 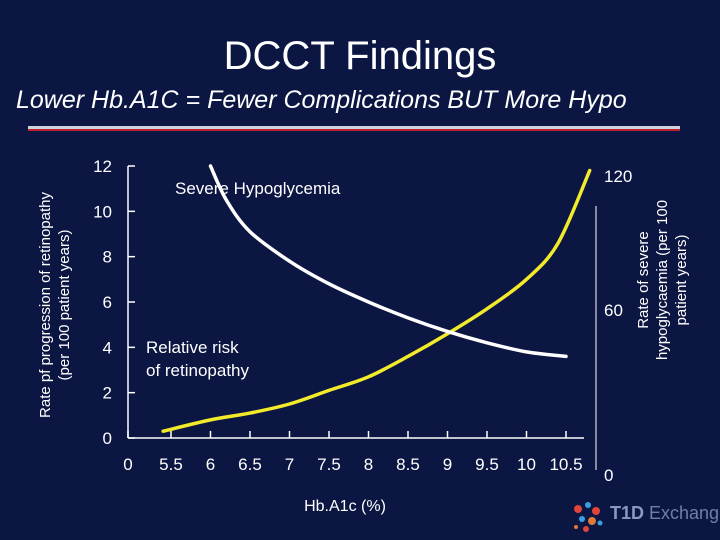 What do you see at coordinates (408, 464) in the screenshot?
I see `x-tick-label: 8.5` at bounding box center [408, 464].